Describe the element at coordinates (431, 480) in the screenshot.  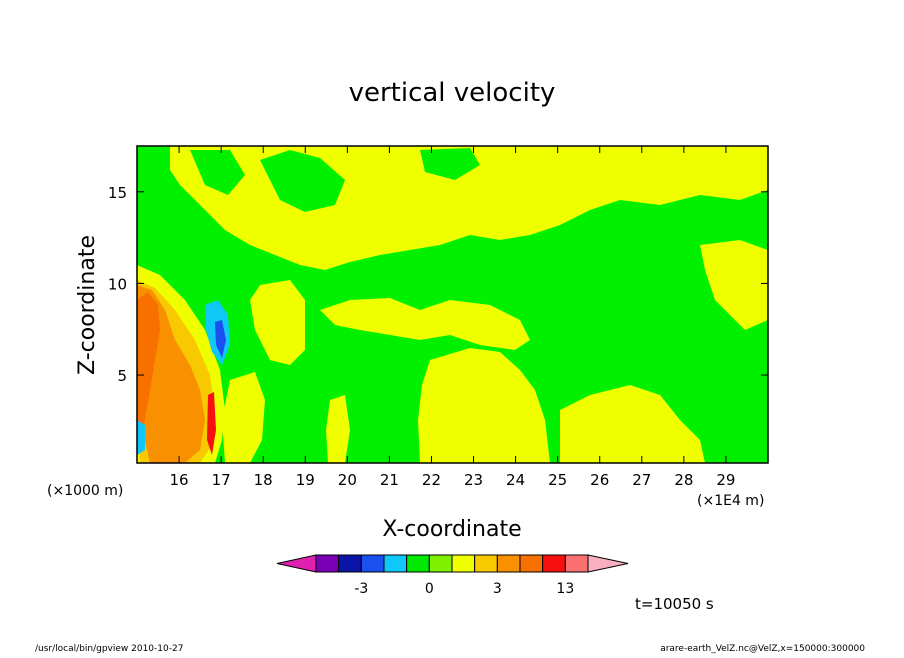
I see `x-tick-label: 22` at that location.